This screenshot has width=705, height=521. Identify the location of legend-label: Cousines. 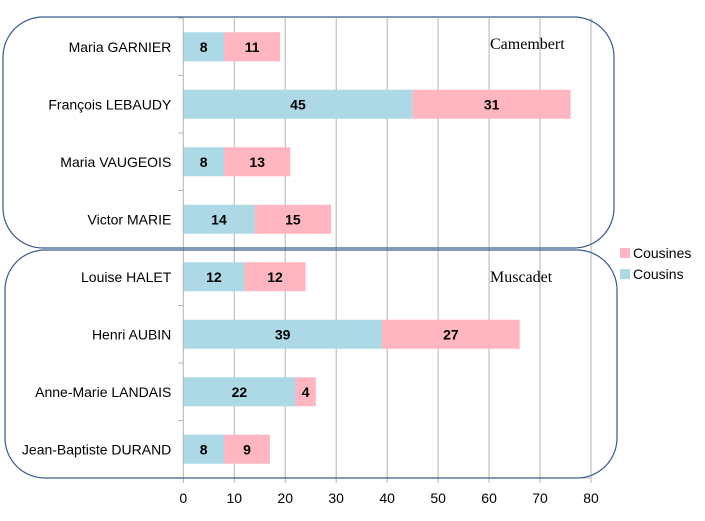
(662, 253).